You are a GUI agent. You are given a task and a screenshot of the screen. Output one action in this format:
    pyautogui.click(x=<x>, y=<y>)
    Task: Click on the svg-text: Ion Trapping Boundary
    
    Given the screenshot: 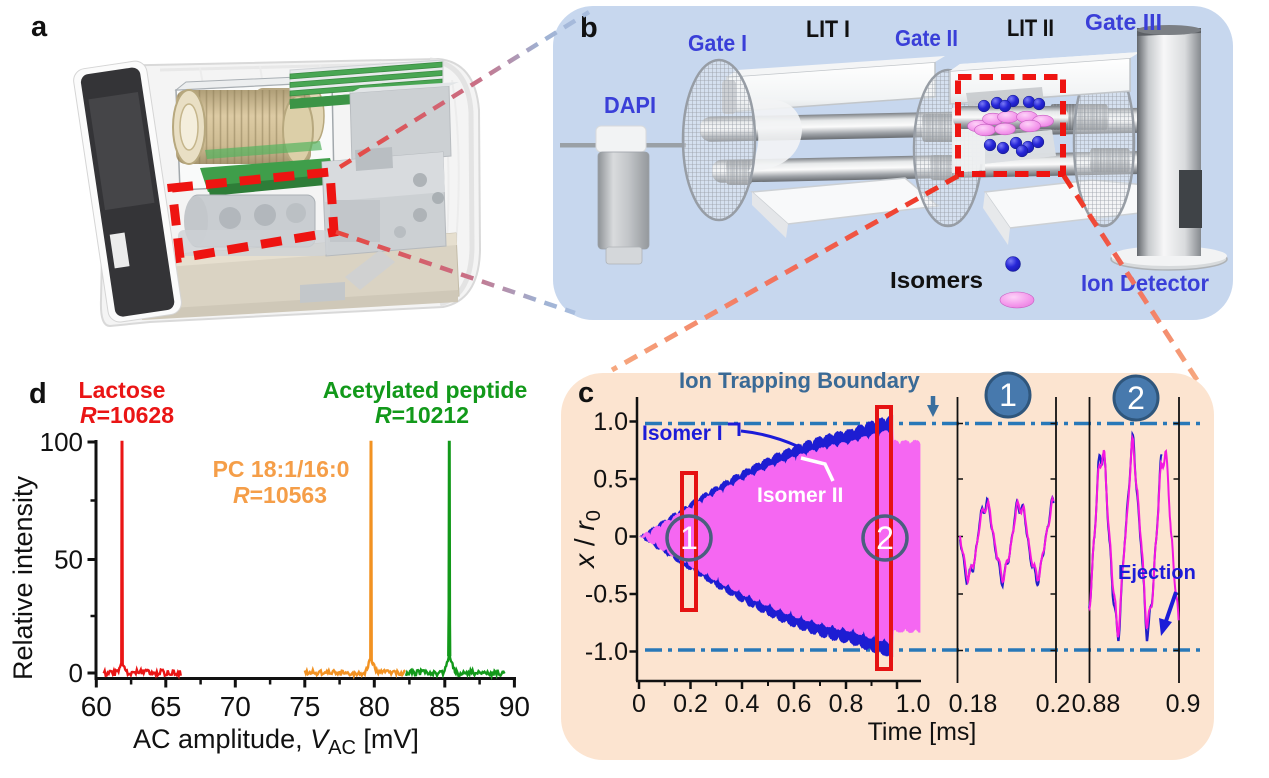 What is the action you would take?
    pyautogui.click(x=800, y=380)
    